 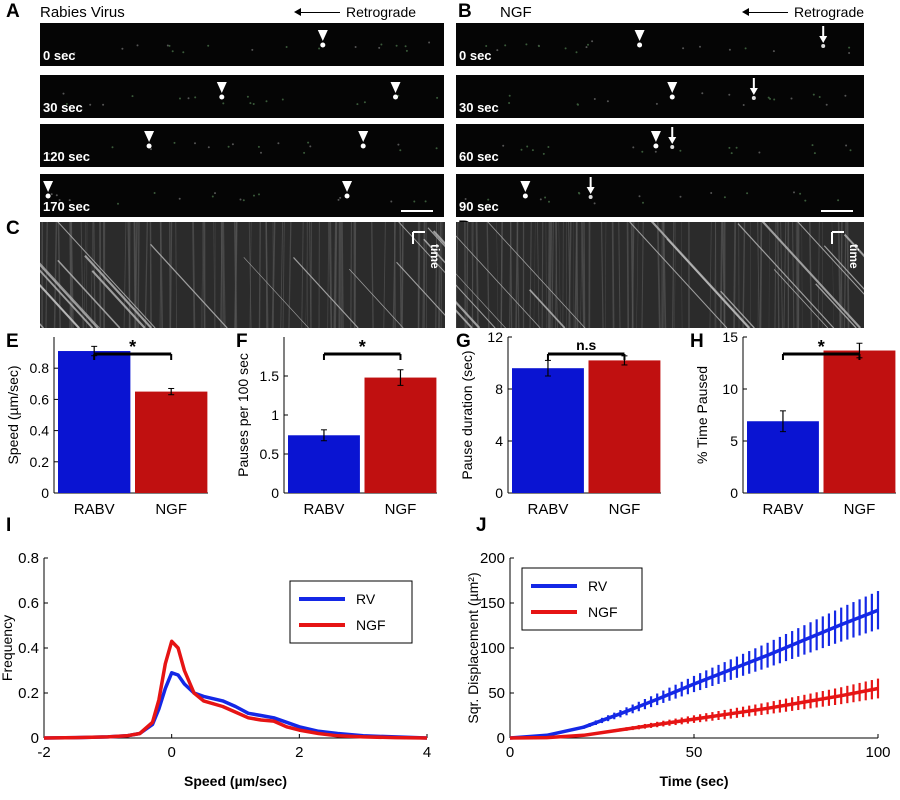 What do you see at coordinates (479, 107) in the screenshot?
I see `frame-time-label: 30 sec` at bounding box center [479, 107].